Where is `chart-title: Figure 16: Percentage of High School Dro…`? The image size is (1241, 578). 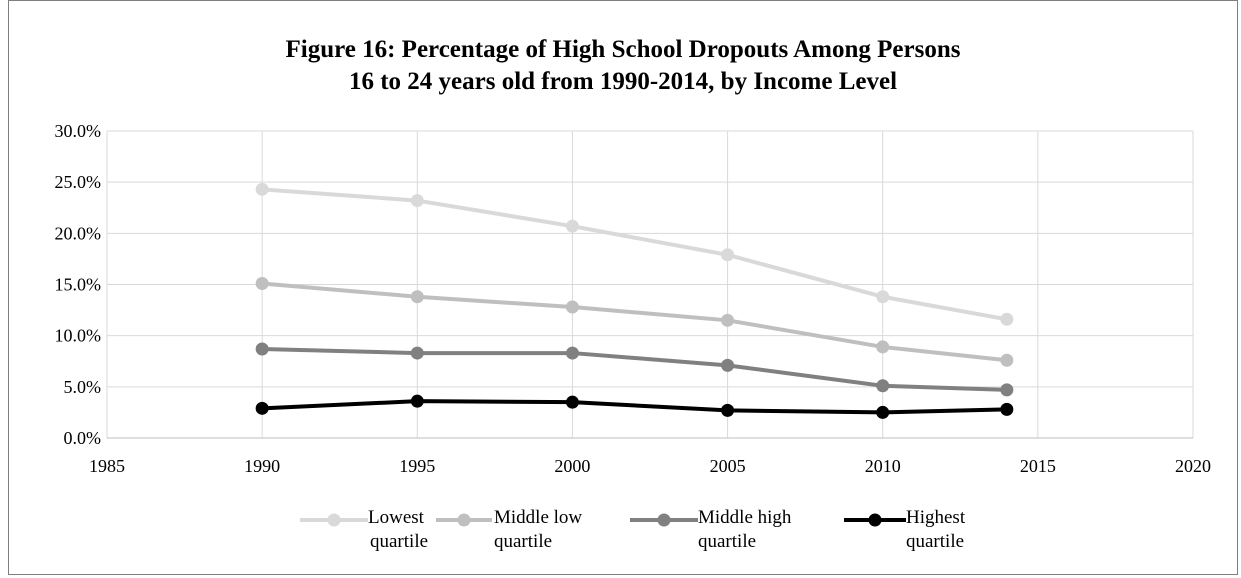 chart-title: Figure 16: Percentage of High School Dro… is located at coordinates (623, 66).